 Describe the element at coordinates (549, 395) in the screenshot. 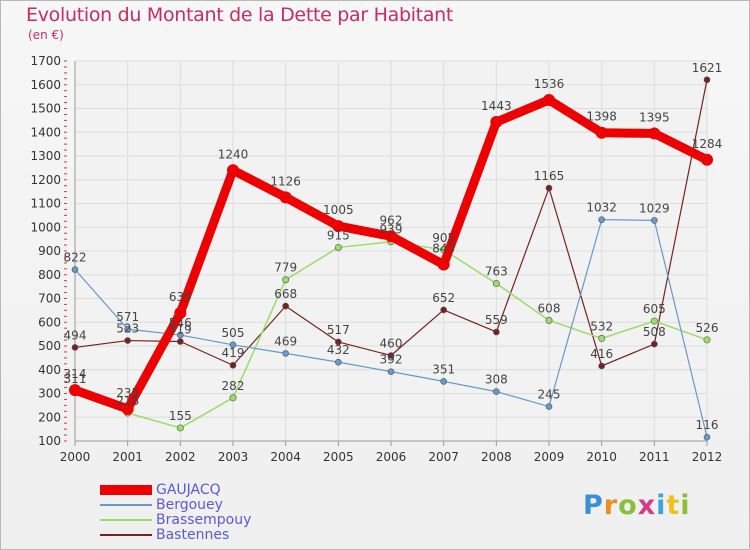

I see `data-label-bergouey: 245` at that location.